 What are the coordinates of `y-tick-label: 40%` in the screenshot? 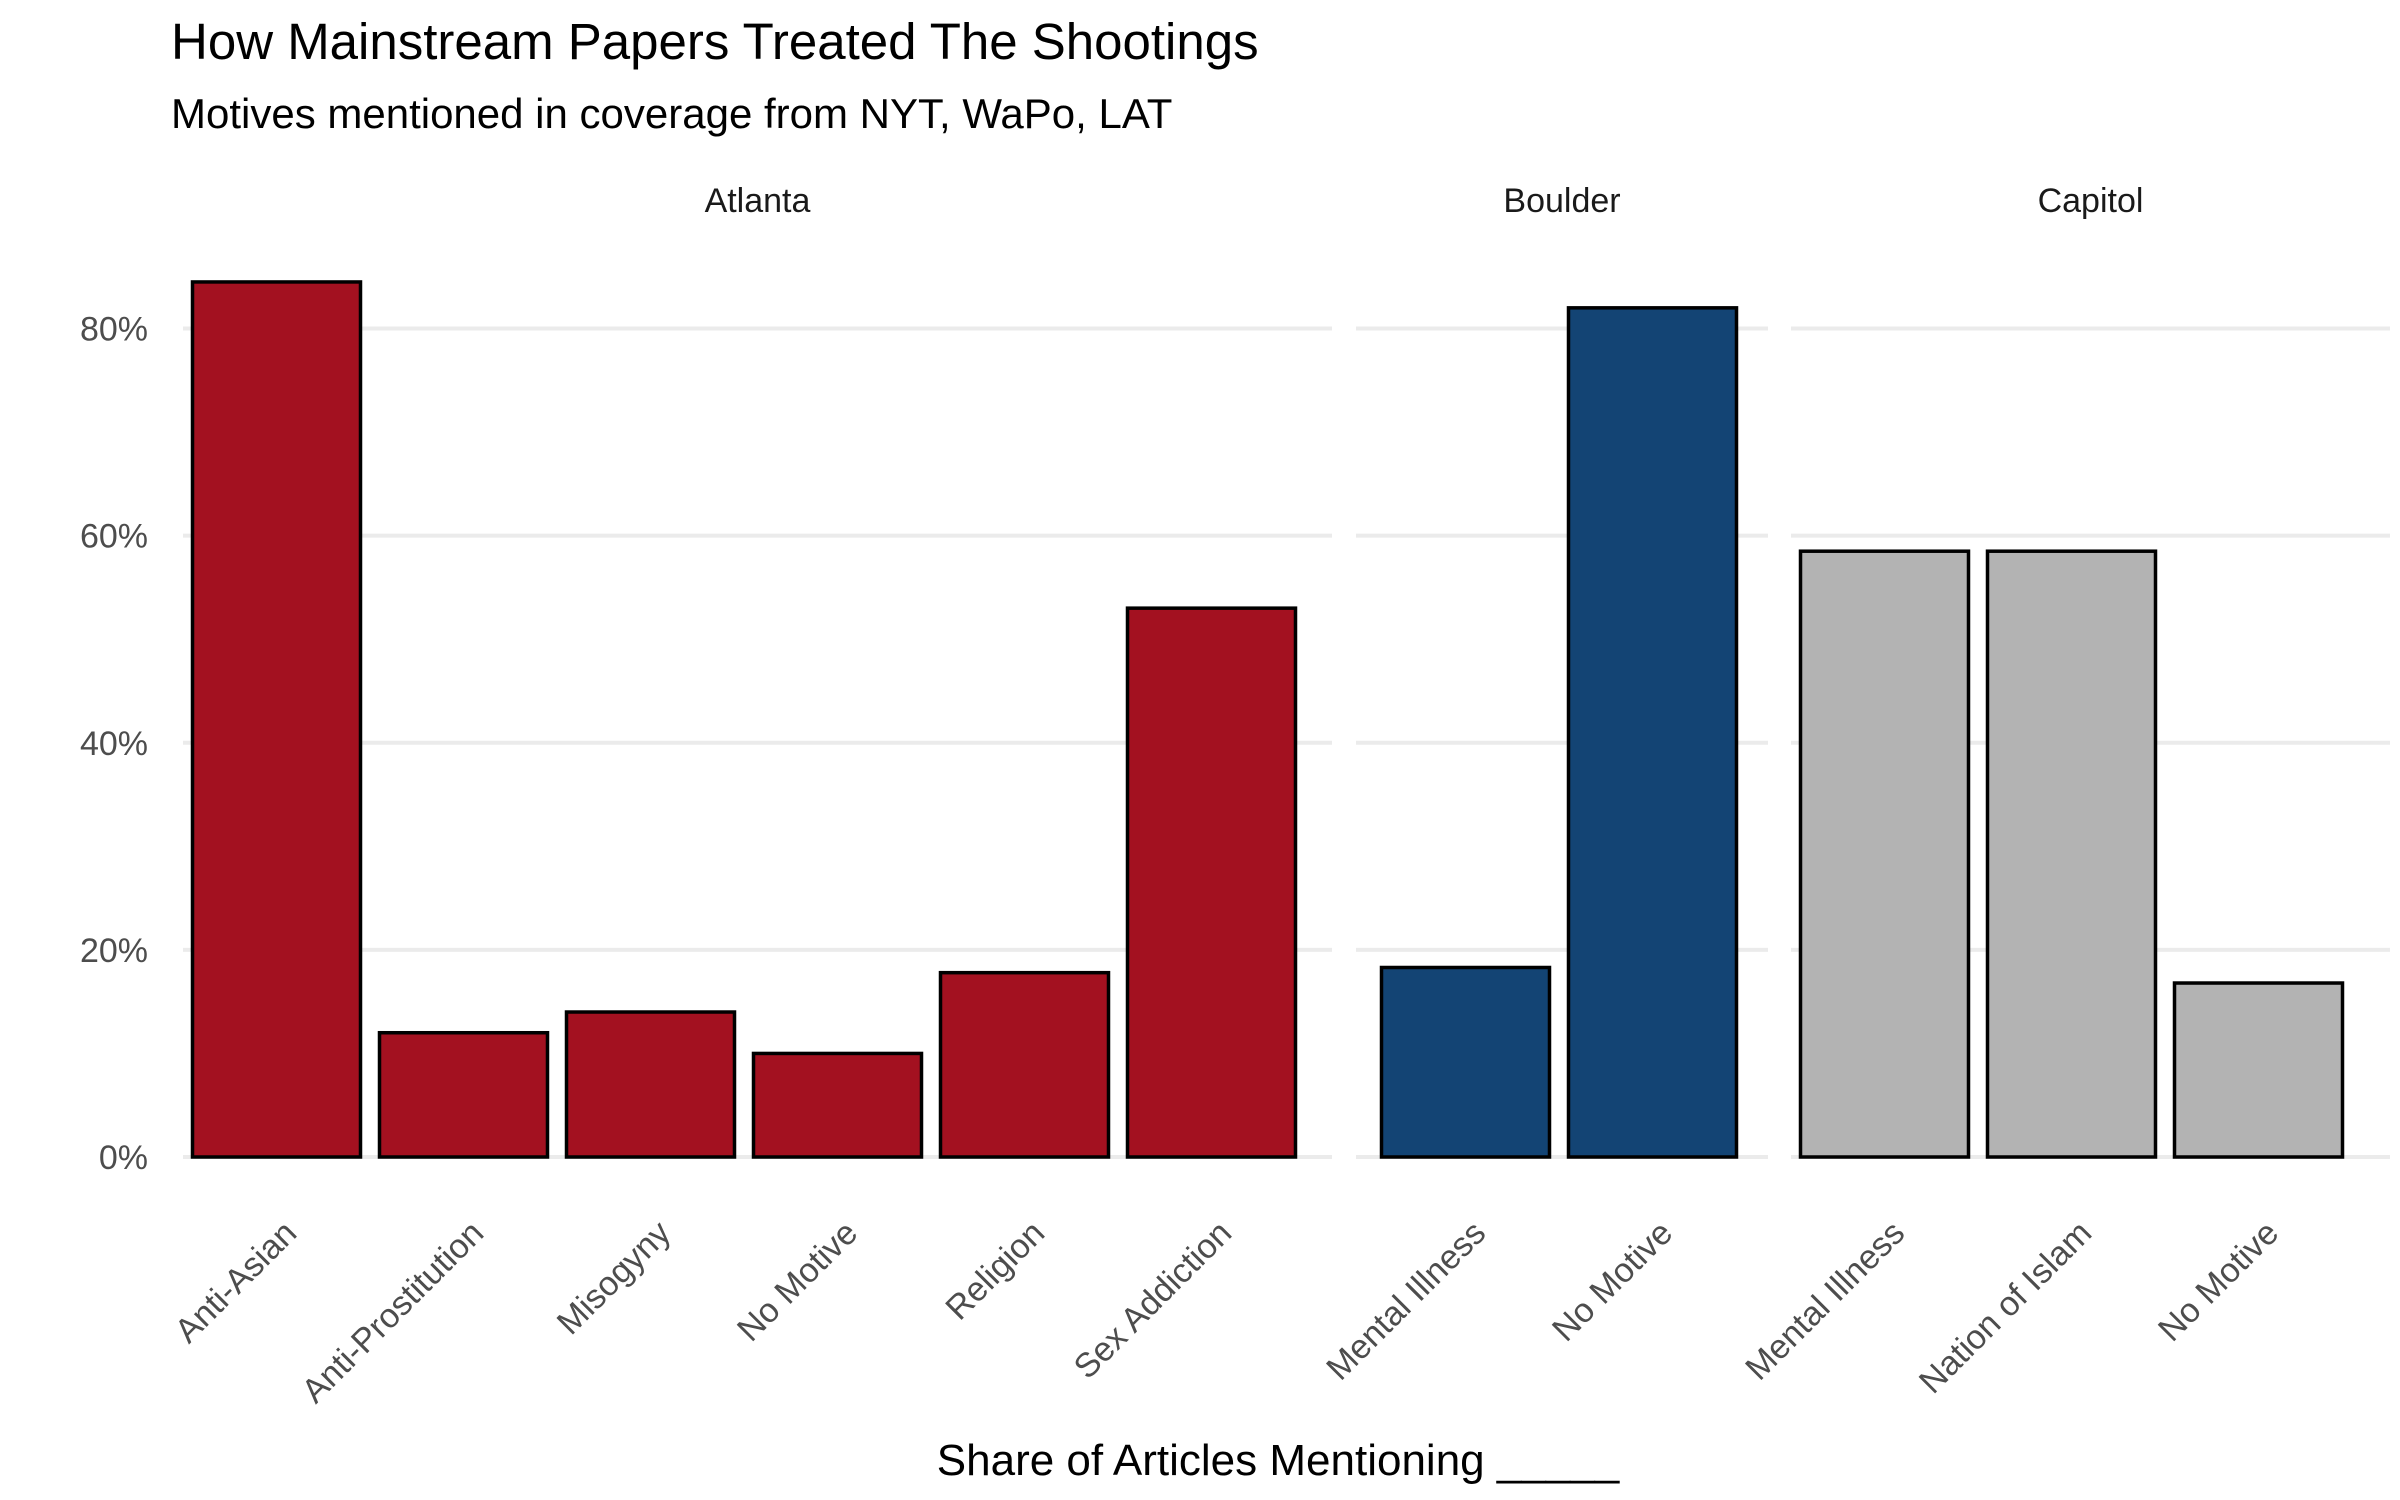 It's located at (114, 744).